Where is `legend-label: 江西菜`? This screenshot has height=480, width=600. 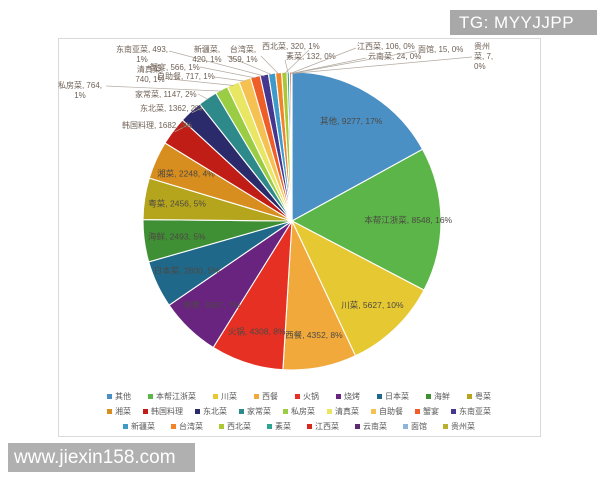
legend-label: 江西菜 is located at coordinates (327, 426).